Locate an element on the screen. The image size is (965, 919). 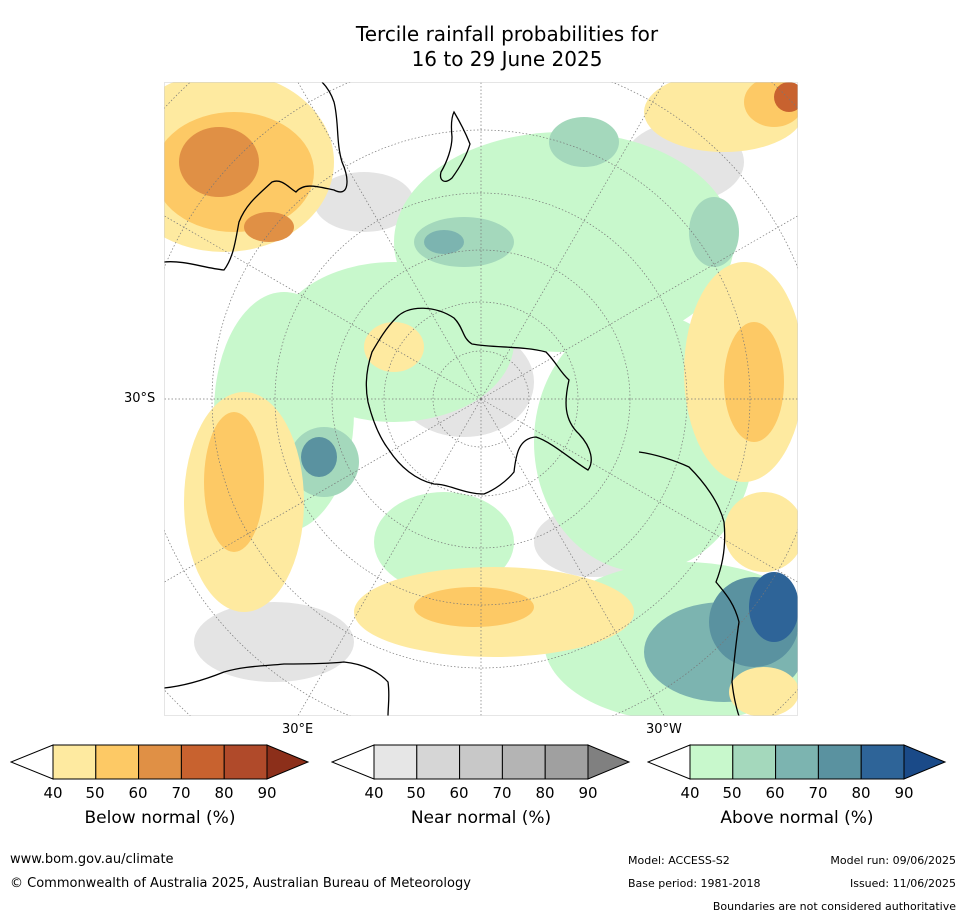
title-line-2: 16 to 29 June 2025 is located at coordinates (507, 59).